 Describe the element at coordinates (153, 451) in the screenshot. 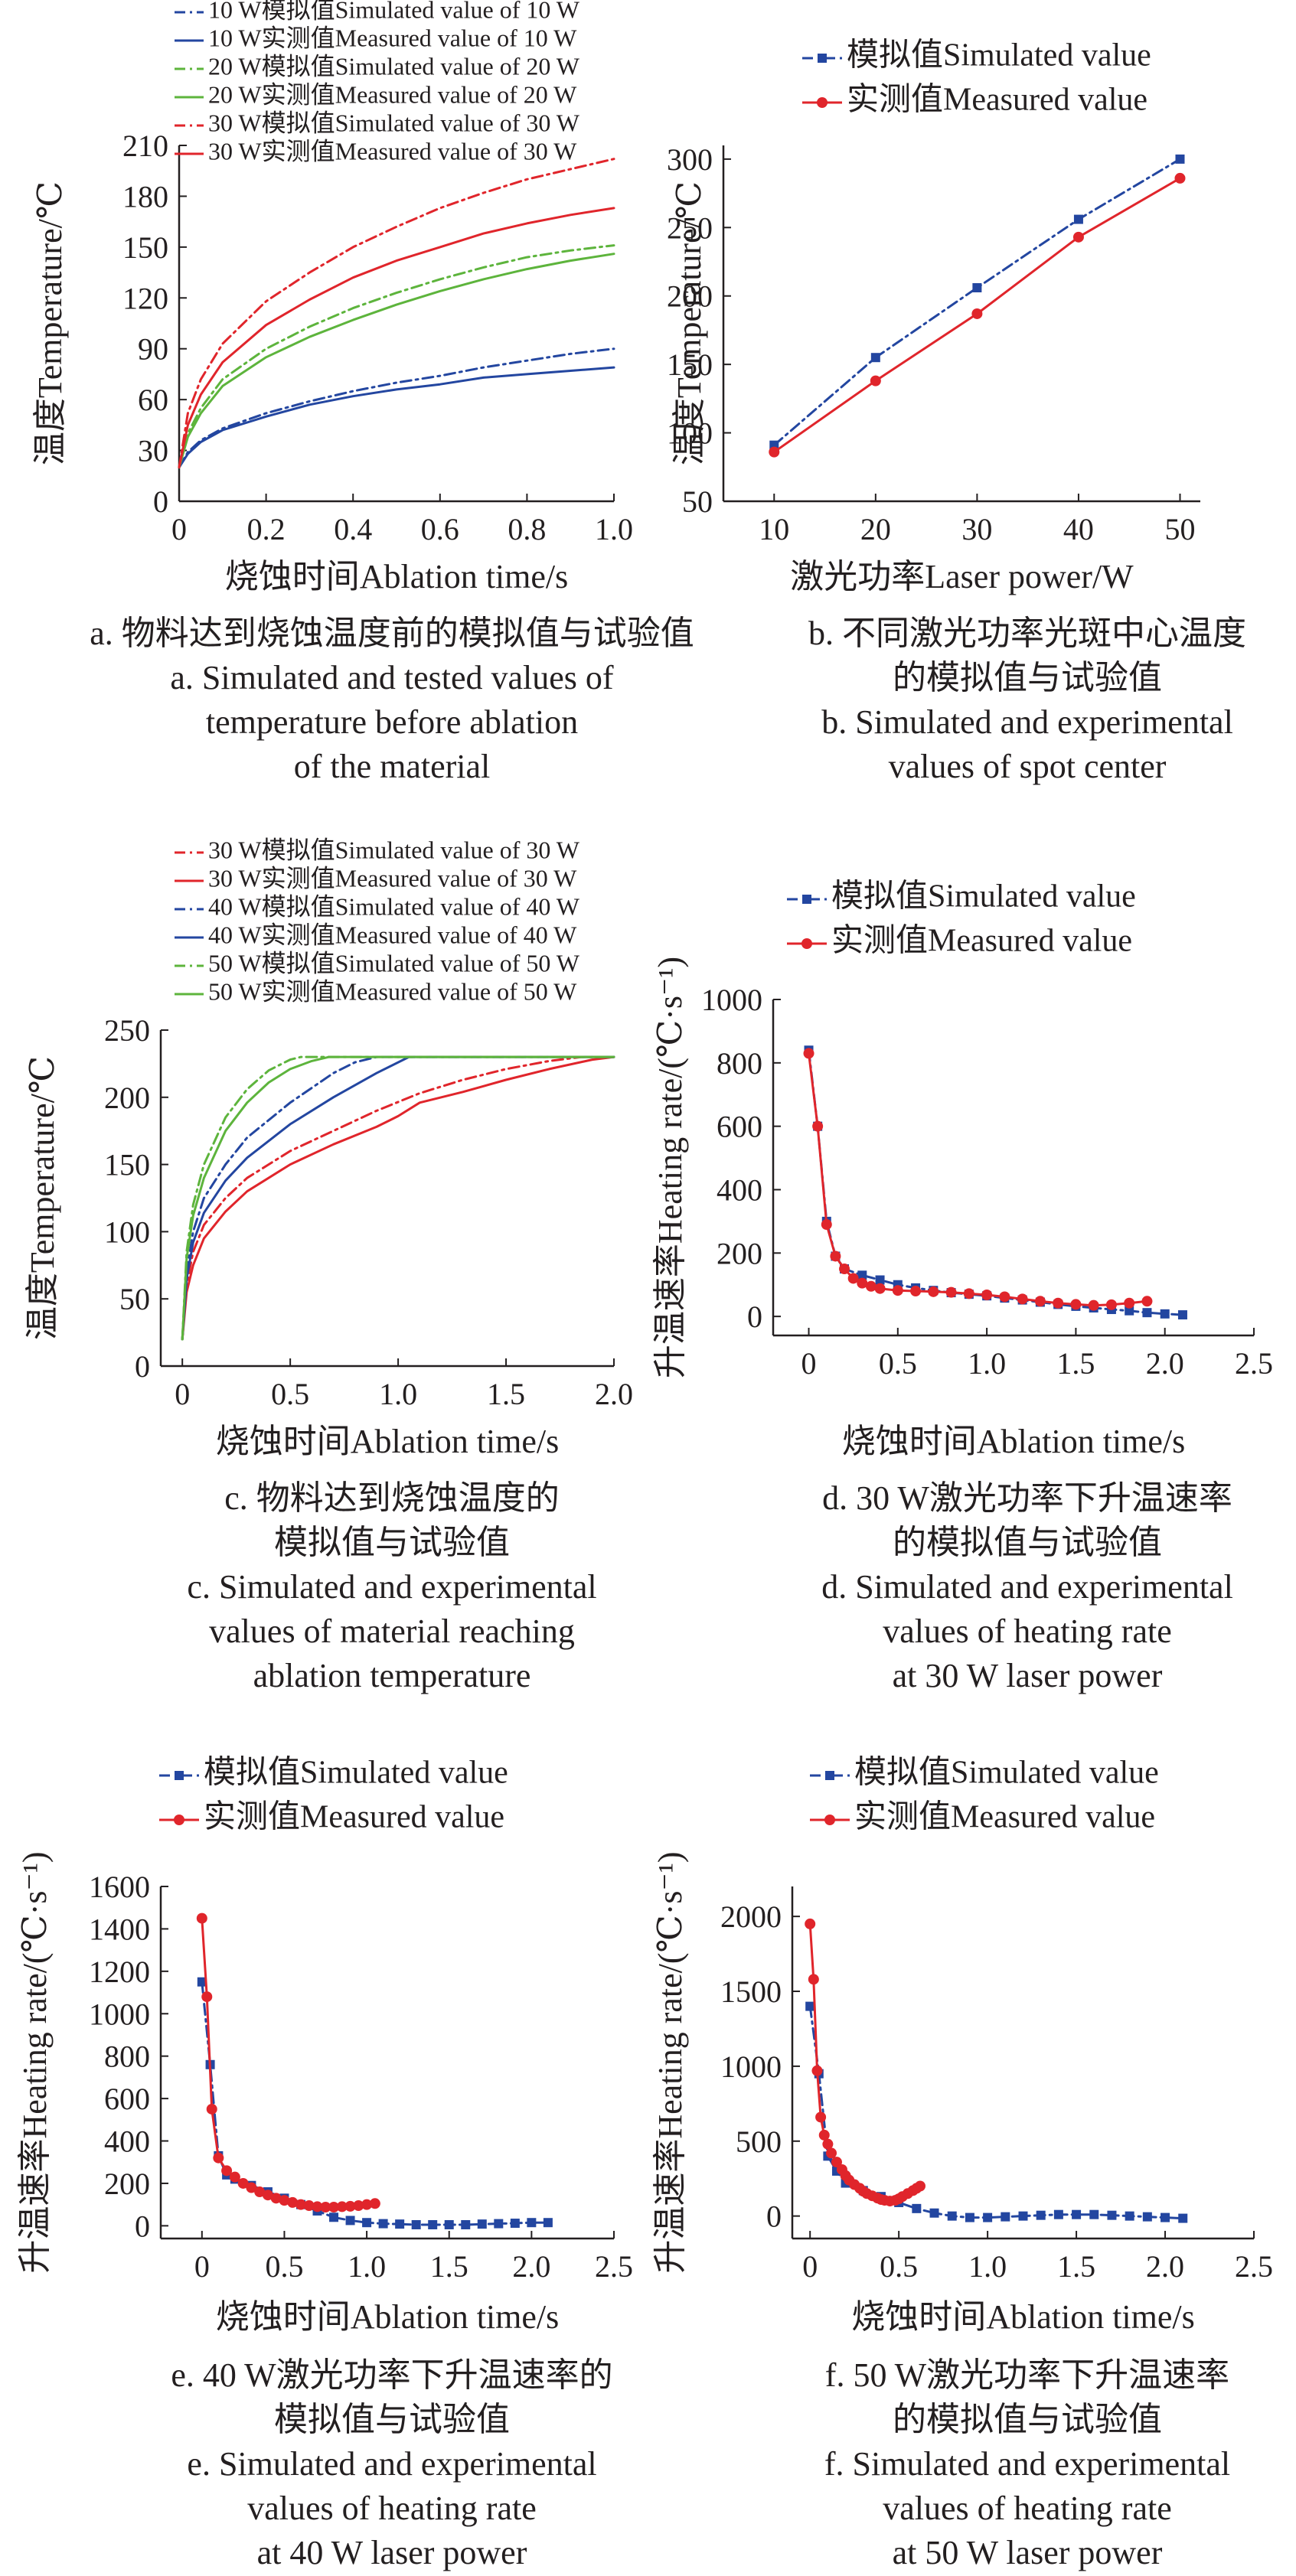

I see `y-tick-label: 30` at that location.